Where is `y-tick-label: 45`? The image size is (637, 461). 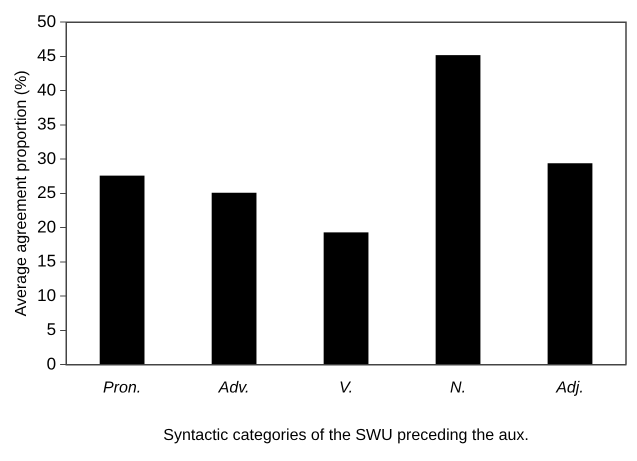
y-tick-label: 45 is located at coordinates (46, 56).